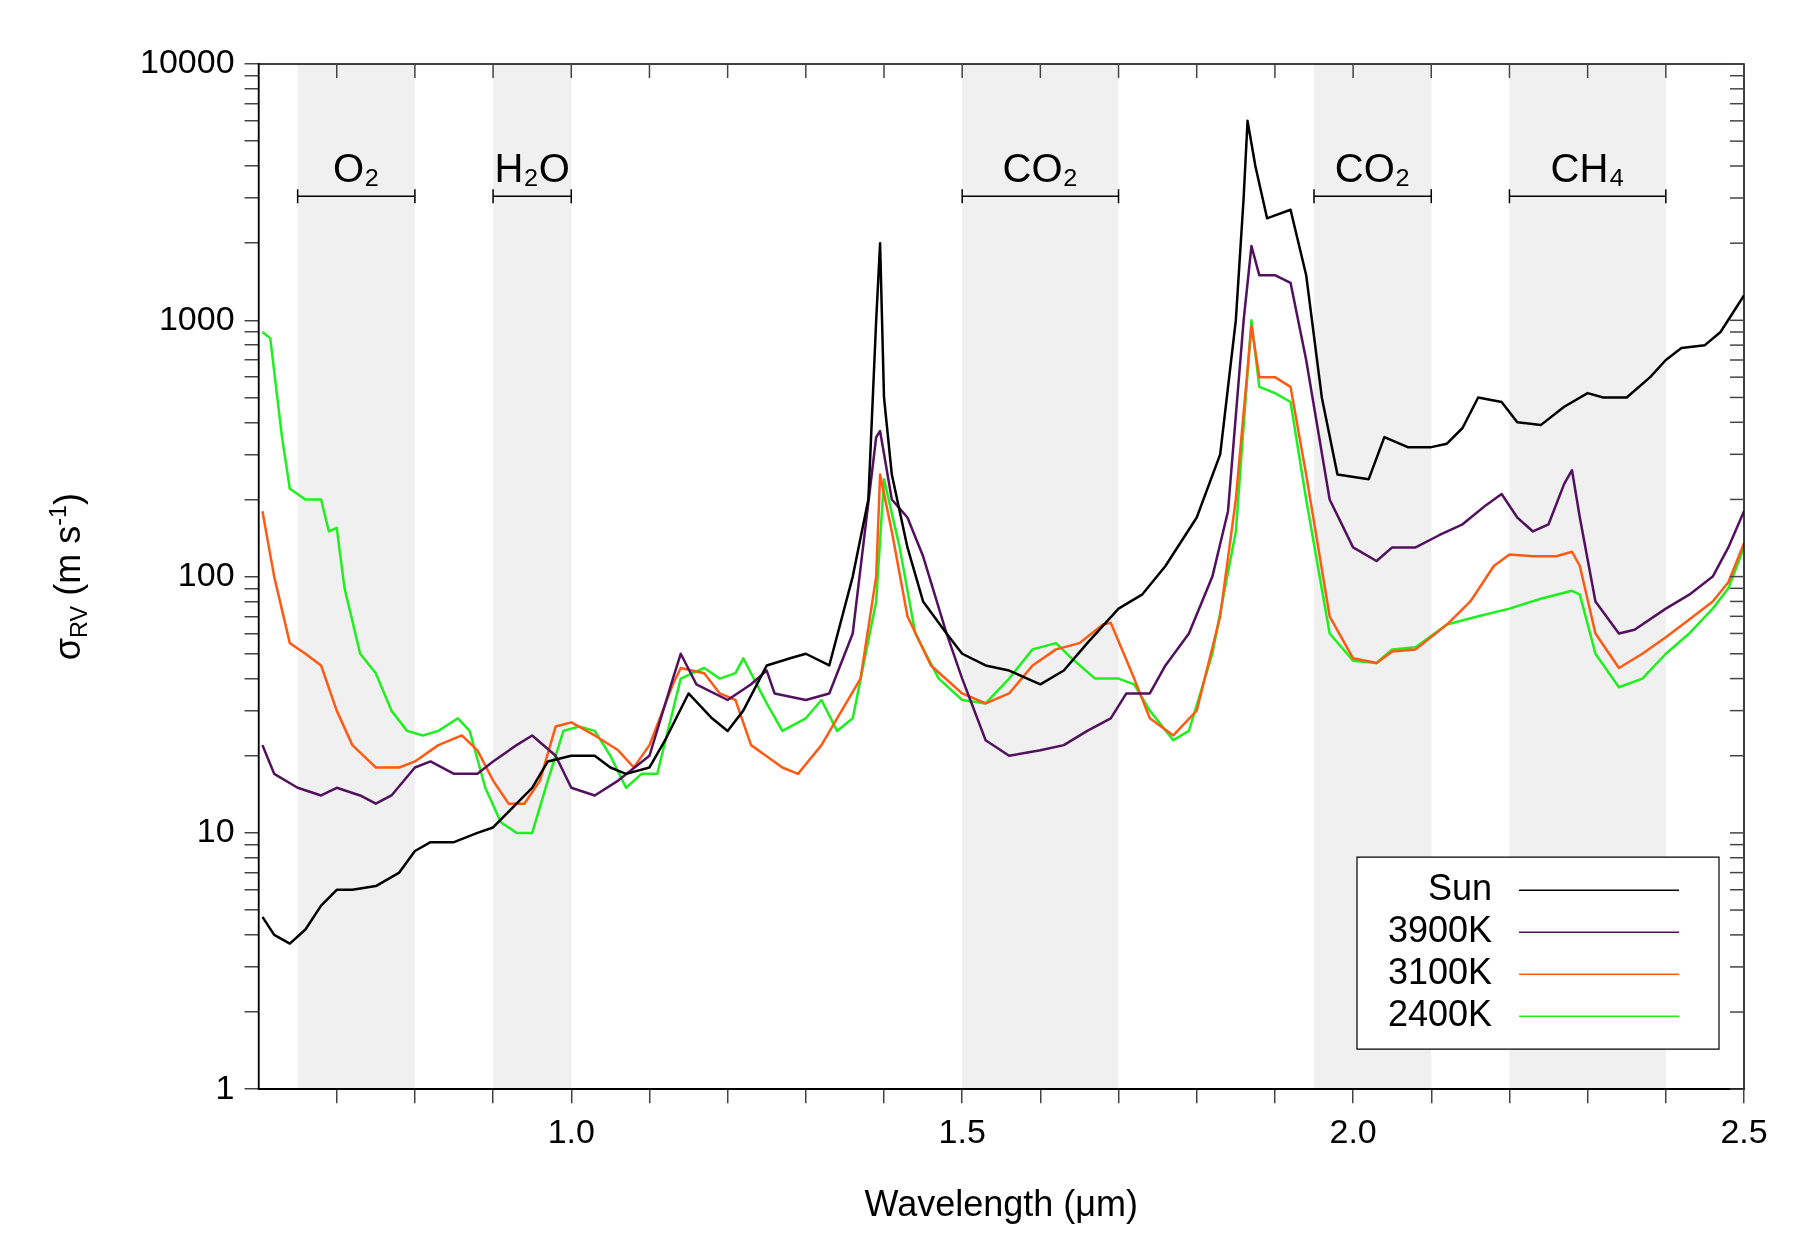 The image size is (1796, 1242). Describe the element at coordinates (215, 830) in the screenshot. I see `y-tick-label: 10` at that location.